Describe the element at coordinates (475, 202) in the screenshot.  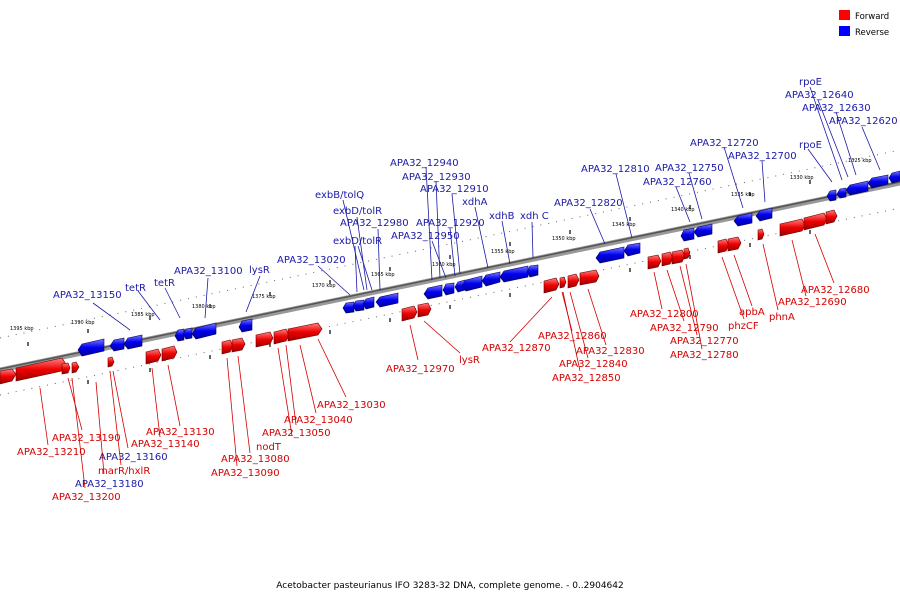
I see `gene-label: xdhA` at that location.